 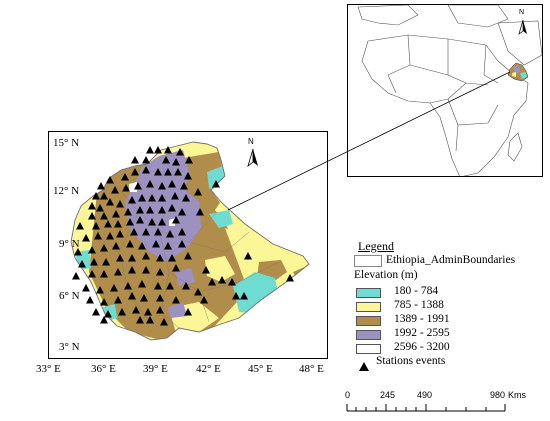 What do you see at coordinates (155, 369) in the screenshot?
I see `lon-label-39e: 39° E` at bounding box center [155, 369].